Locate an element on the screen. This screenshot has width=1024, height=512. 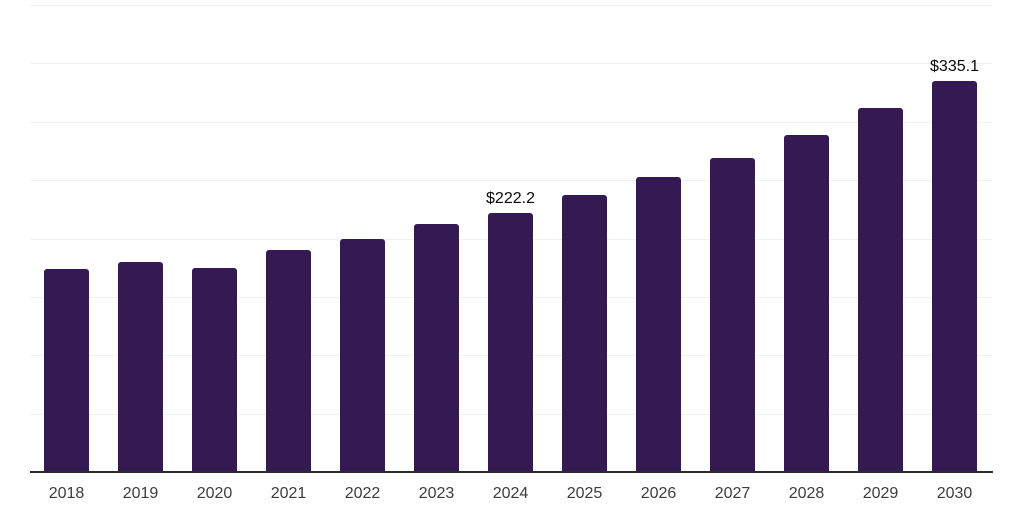
x-tick-2021: 2021 is located at coordinates (288, 493).